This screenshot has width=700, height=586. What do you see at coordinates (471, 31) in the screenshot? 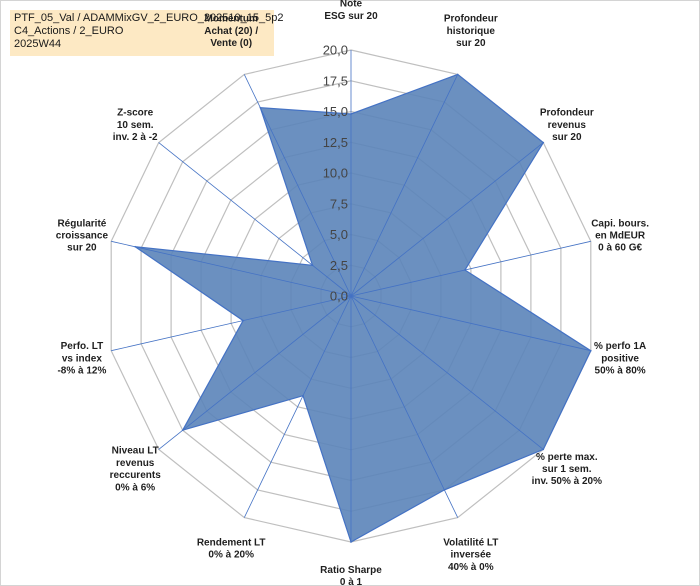
I see `axis-label: Profondeur historique sur 20` at bounding box center [471, 31].